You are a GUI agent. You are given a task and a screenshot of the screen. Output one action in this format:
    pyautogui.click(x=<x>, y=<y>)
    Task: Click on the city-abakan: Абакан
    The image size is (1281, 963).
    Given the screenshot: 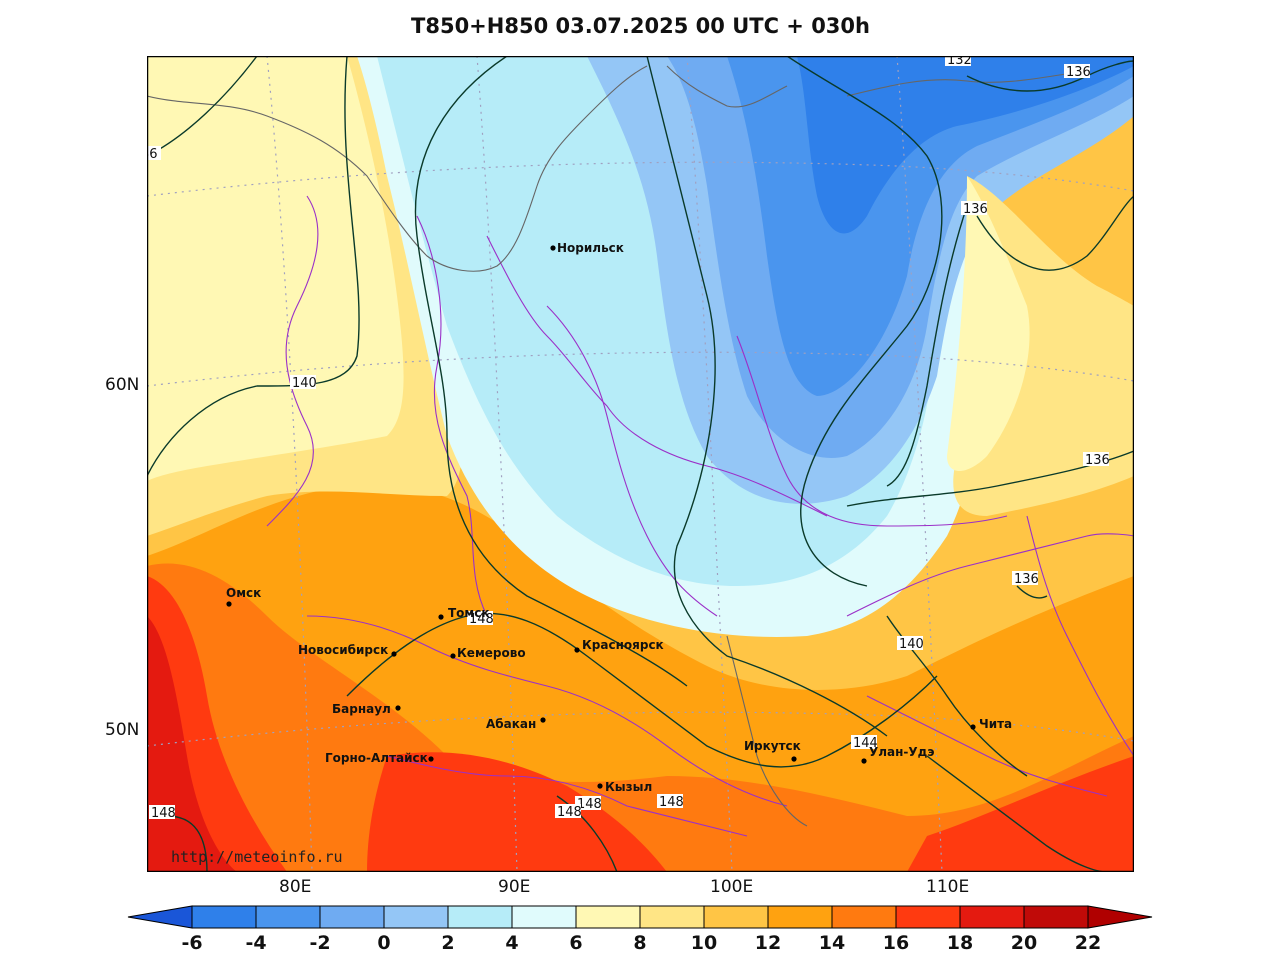 What is the action you would take?
    pyautogui.click(x=516, y=724)
    